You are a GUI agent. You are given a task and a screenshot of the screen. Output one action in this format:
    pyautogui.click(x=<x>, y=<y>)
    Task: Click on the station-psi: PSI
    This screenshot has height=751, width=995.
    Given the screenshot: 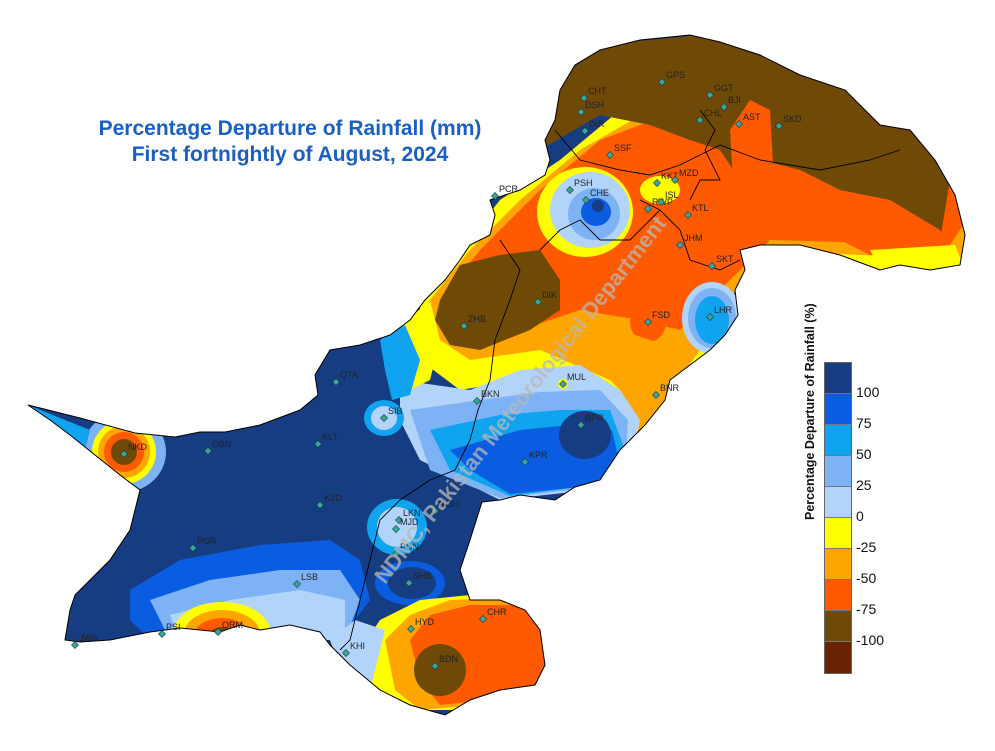 What is the action you would take?
    pyautogui.click(x=169, y=630)
    